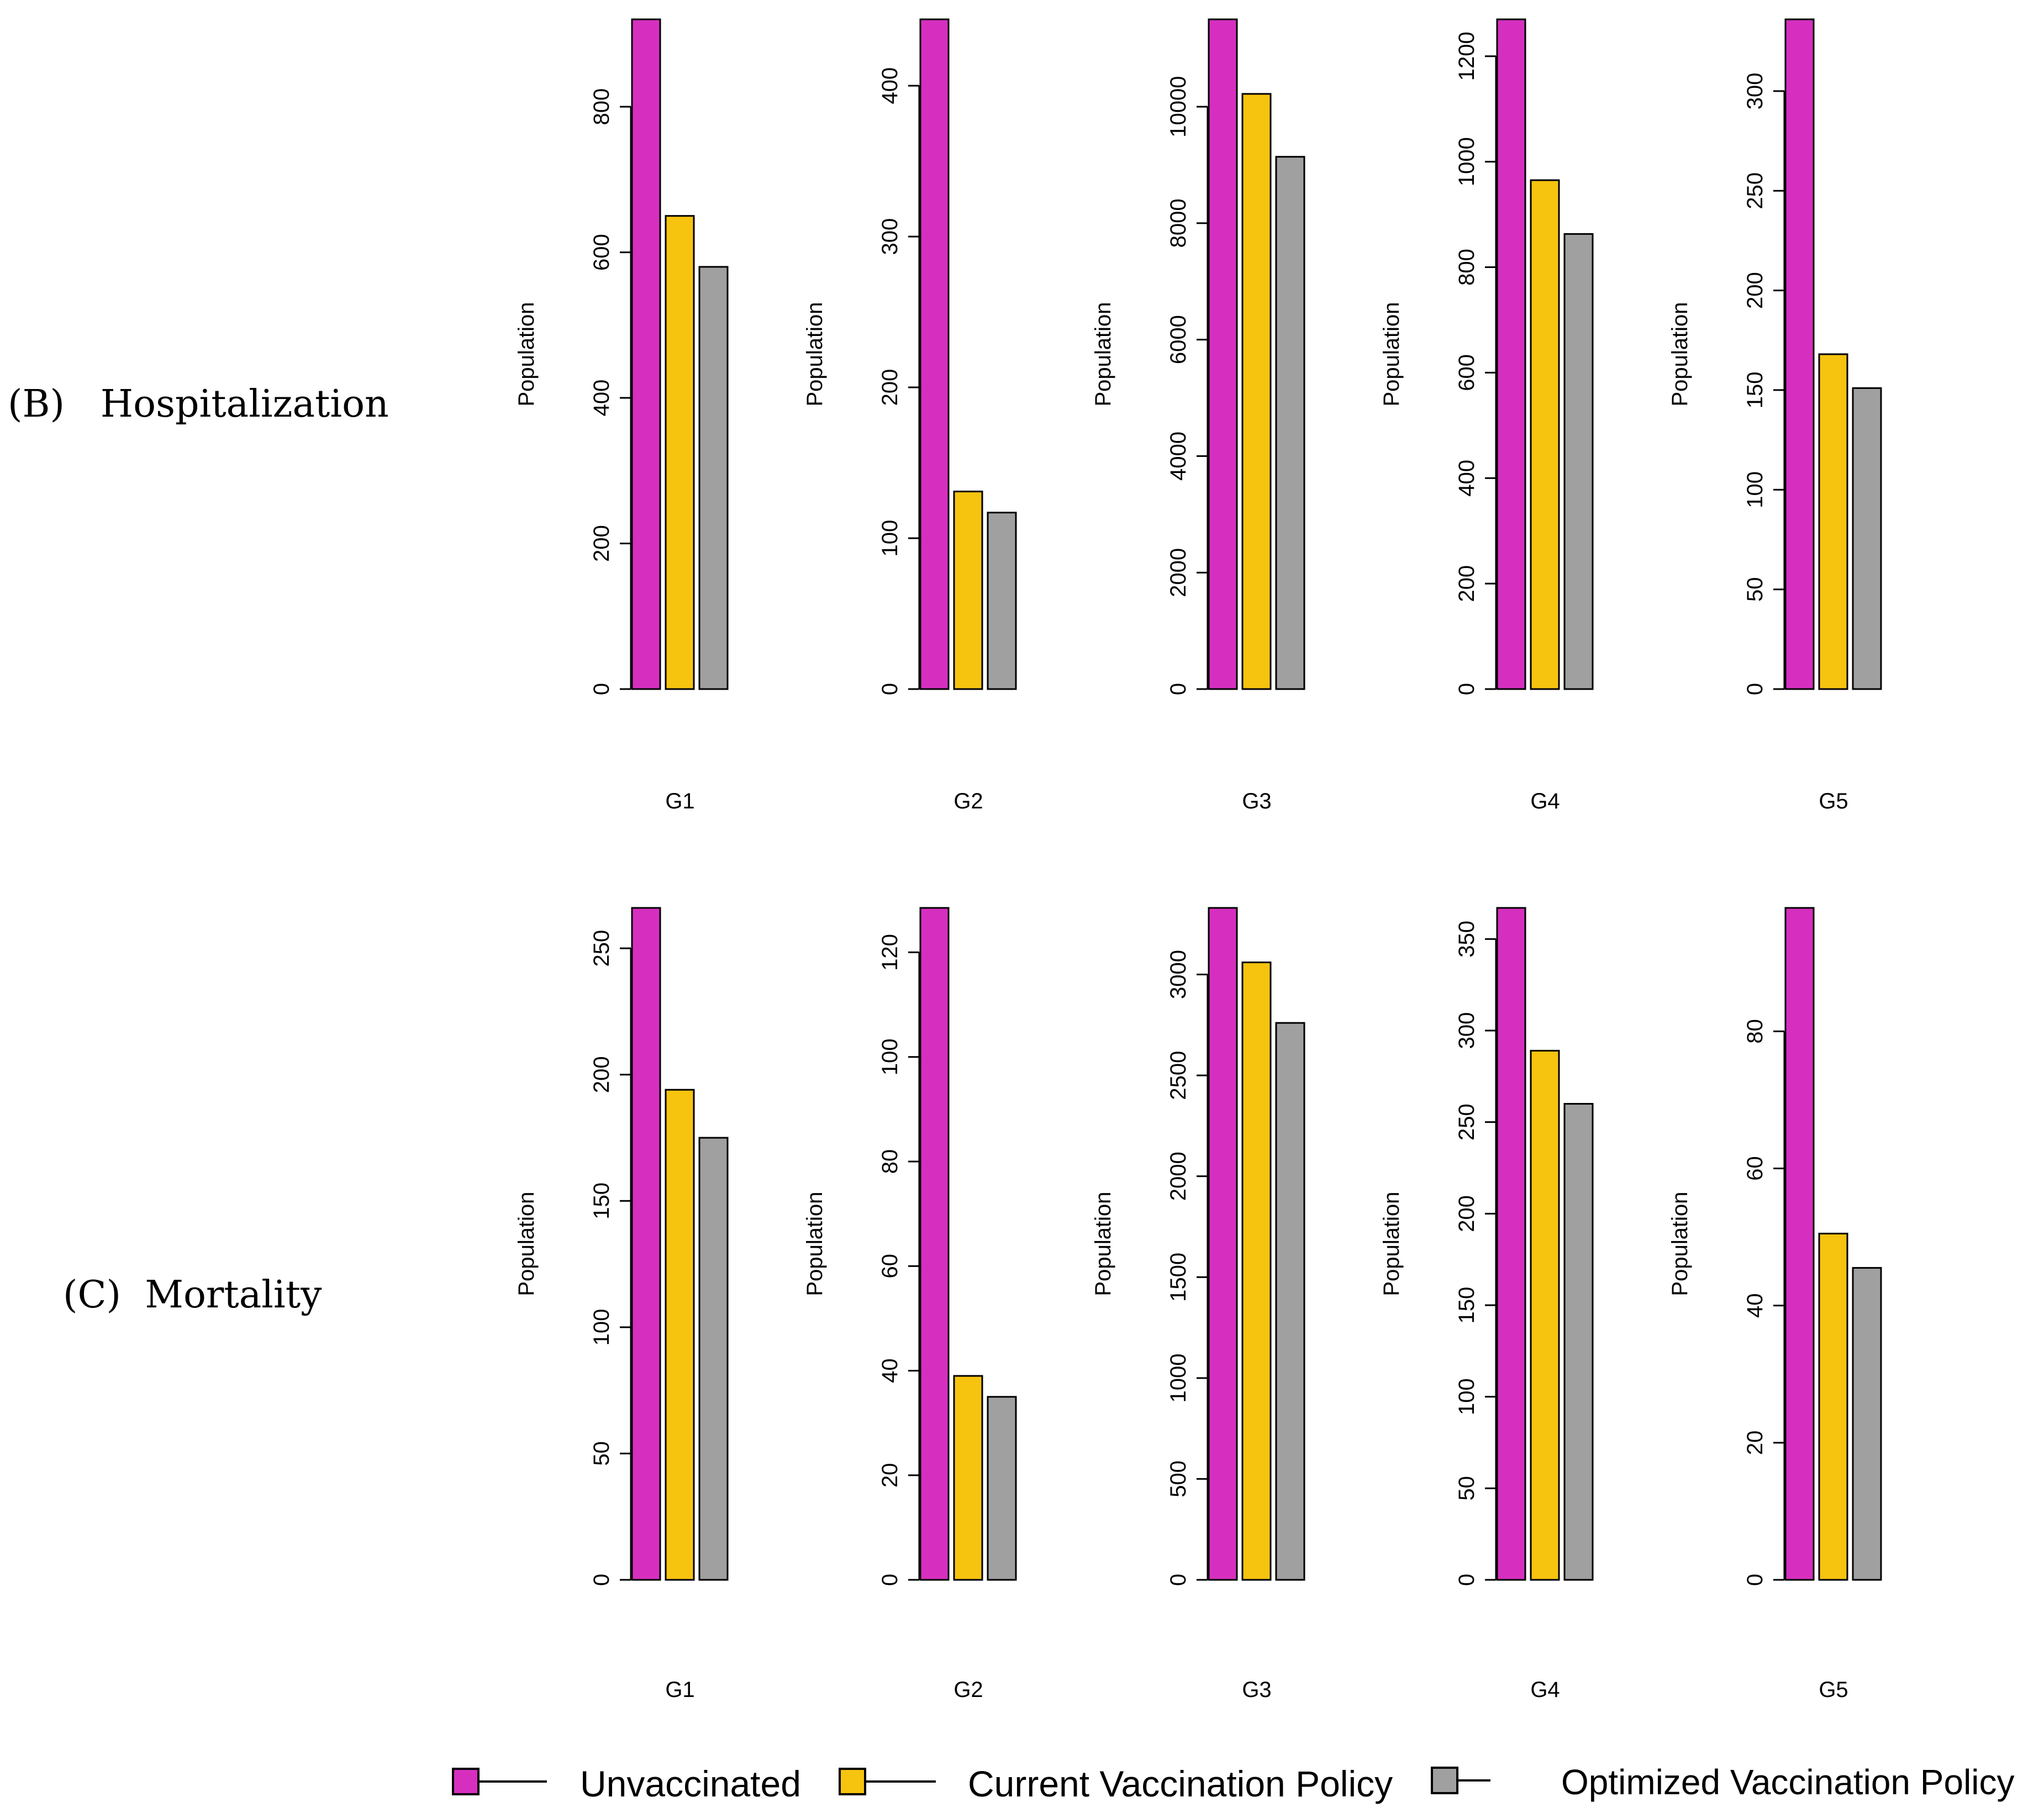  Describe the element at coordinates (1467, 267) in the screenshot. I see `y-tick-label: 800` at that location.